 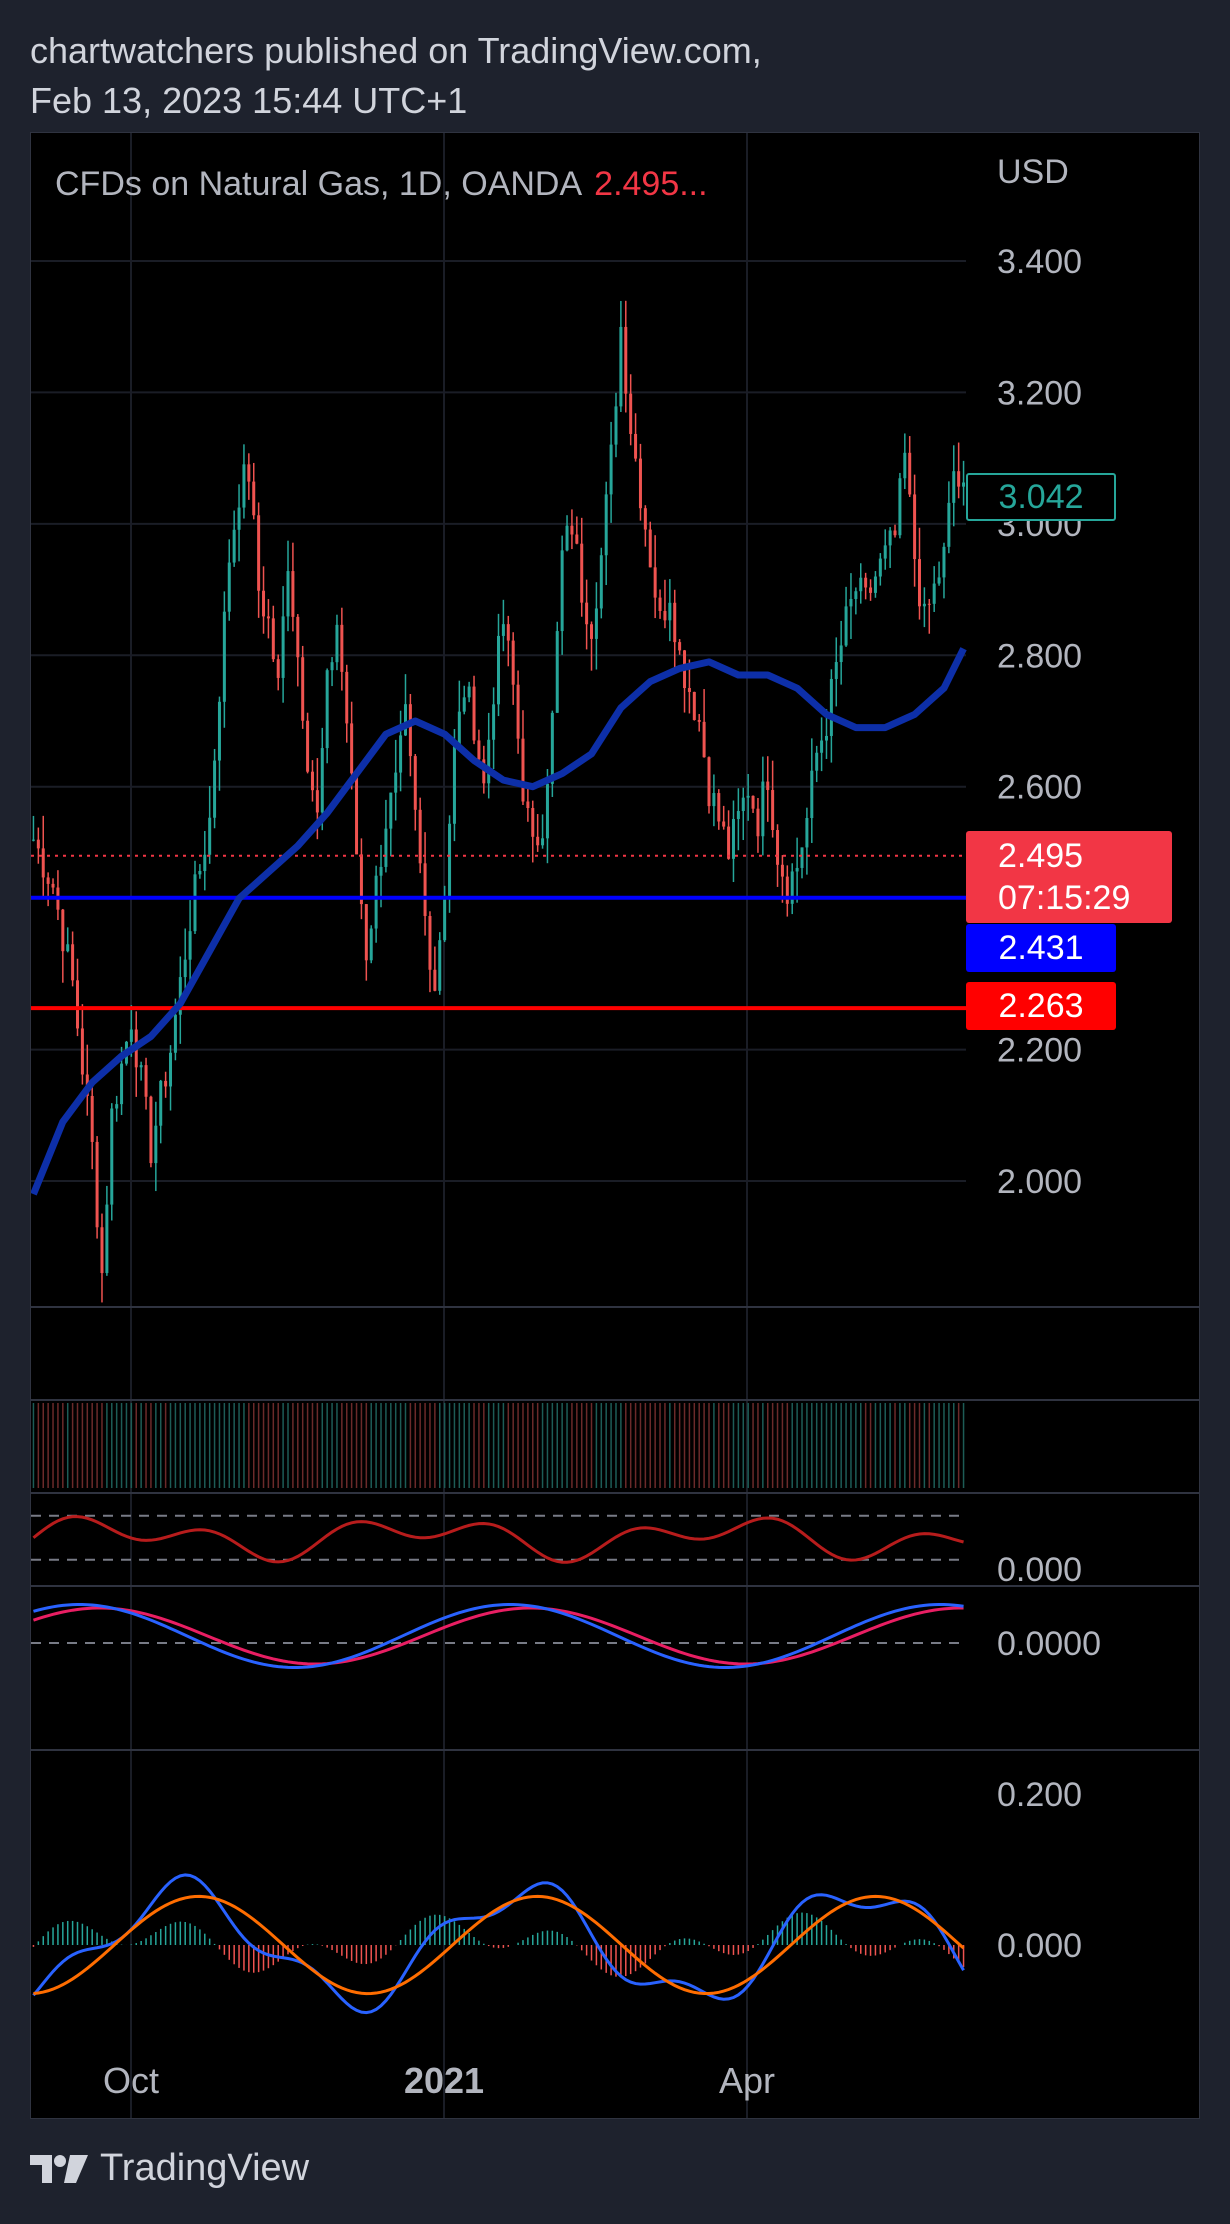 I want to click on price-tick-3: 2.800, so click(x=1039, y=656).